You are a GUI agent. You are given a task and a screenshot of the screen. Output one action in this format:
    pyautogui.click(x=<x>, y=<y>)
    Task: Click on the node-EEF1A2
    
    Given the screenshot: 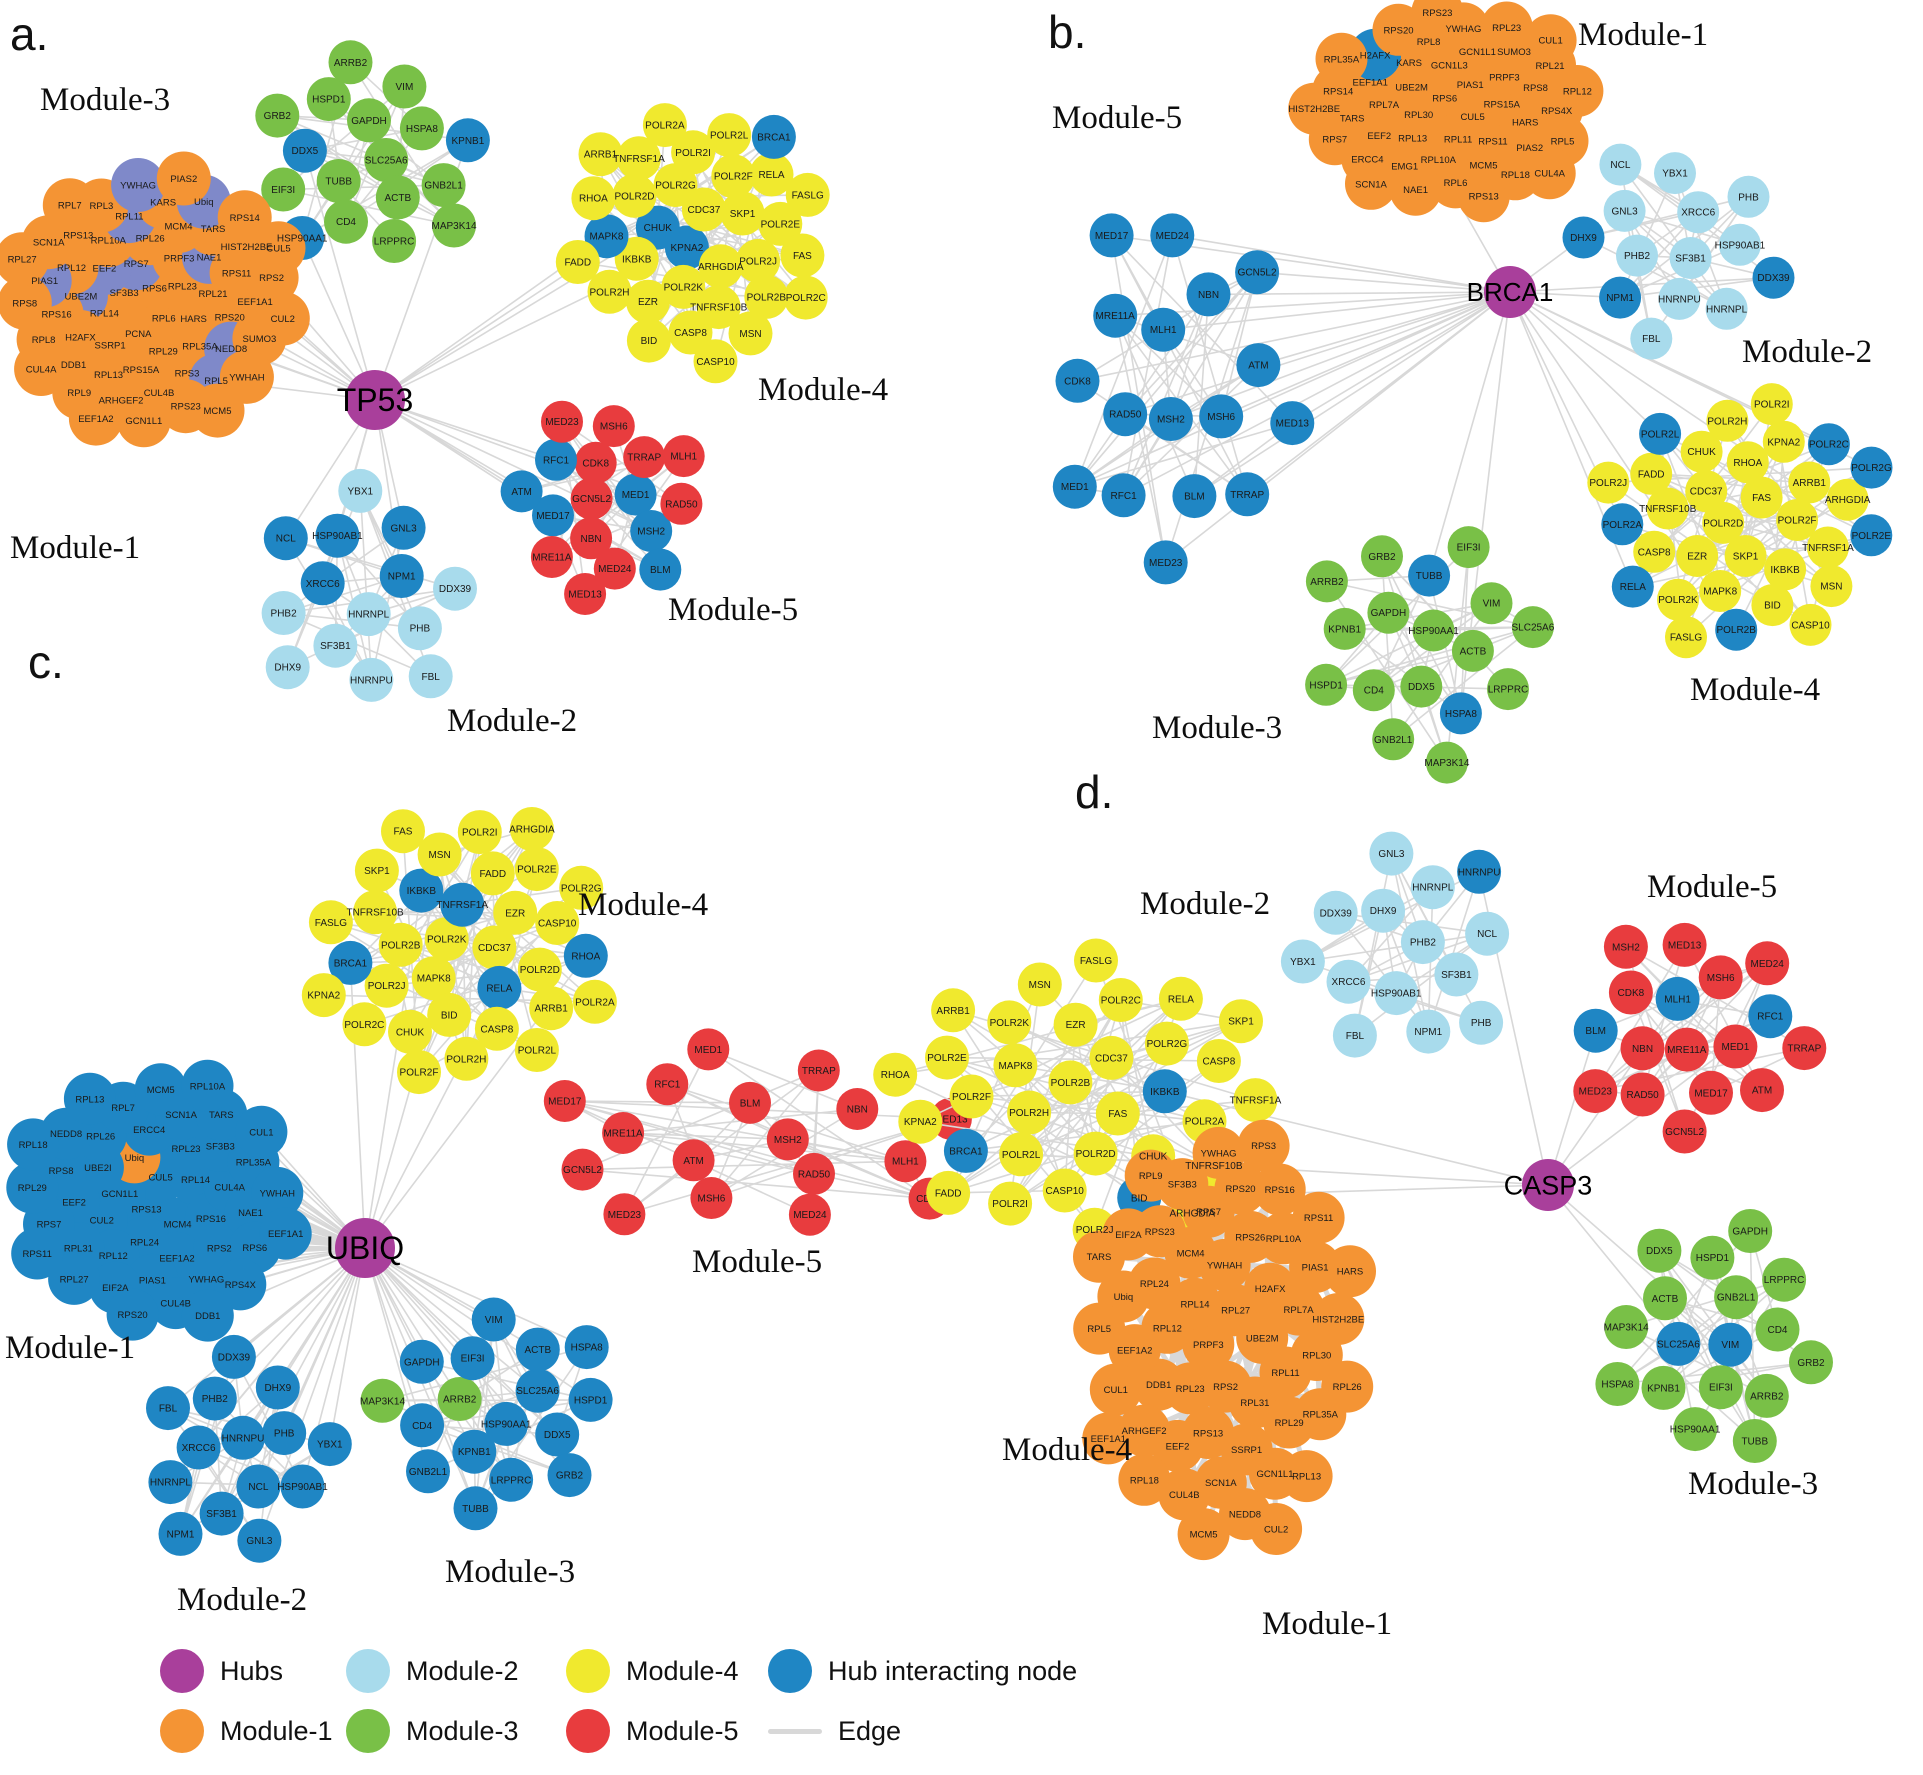 What is the action you would take?
    pyautogui.click(x=95, y=418)
    